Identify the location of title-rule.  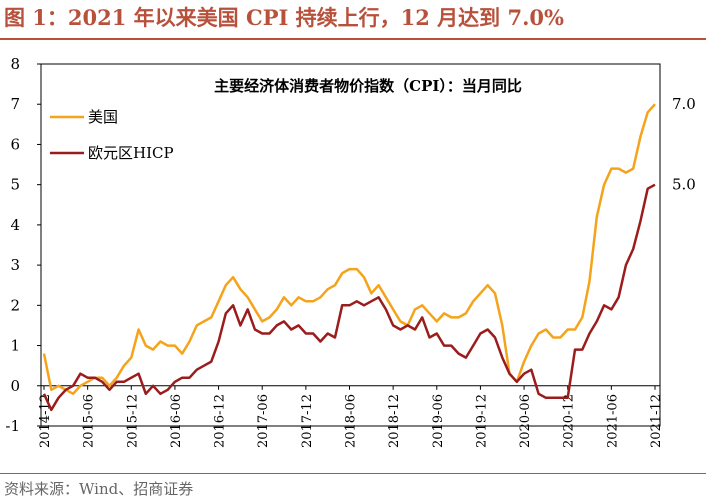
(353, 39).